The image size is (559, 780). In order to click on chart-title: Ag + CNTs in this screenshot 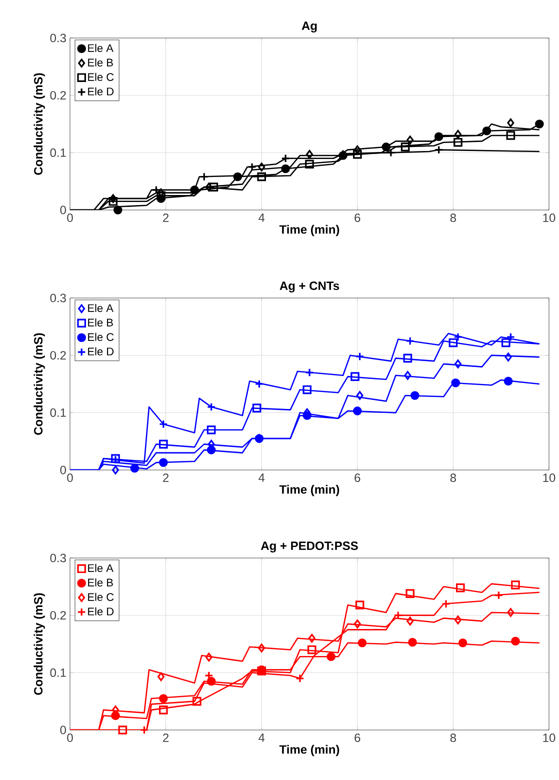, I will do `click(310, 287)`.